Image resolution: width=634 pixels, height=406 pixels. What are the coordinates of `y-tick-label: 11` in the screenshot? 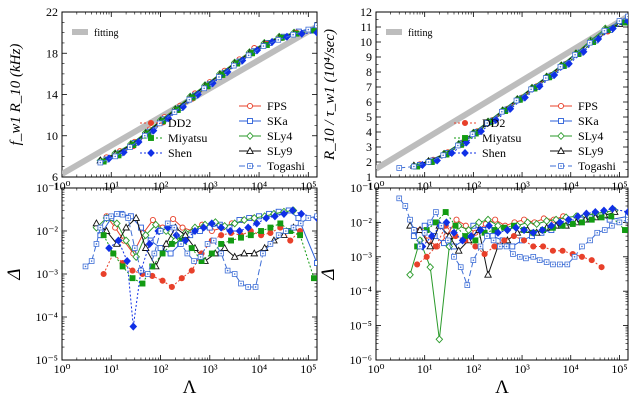 It's located at (366, 27).